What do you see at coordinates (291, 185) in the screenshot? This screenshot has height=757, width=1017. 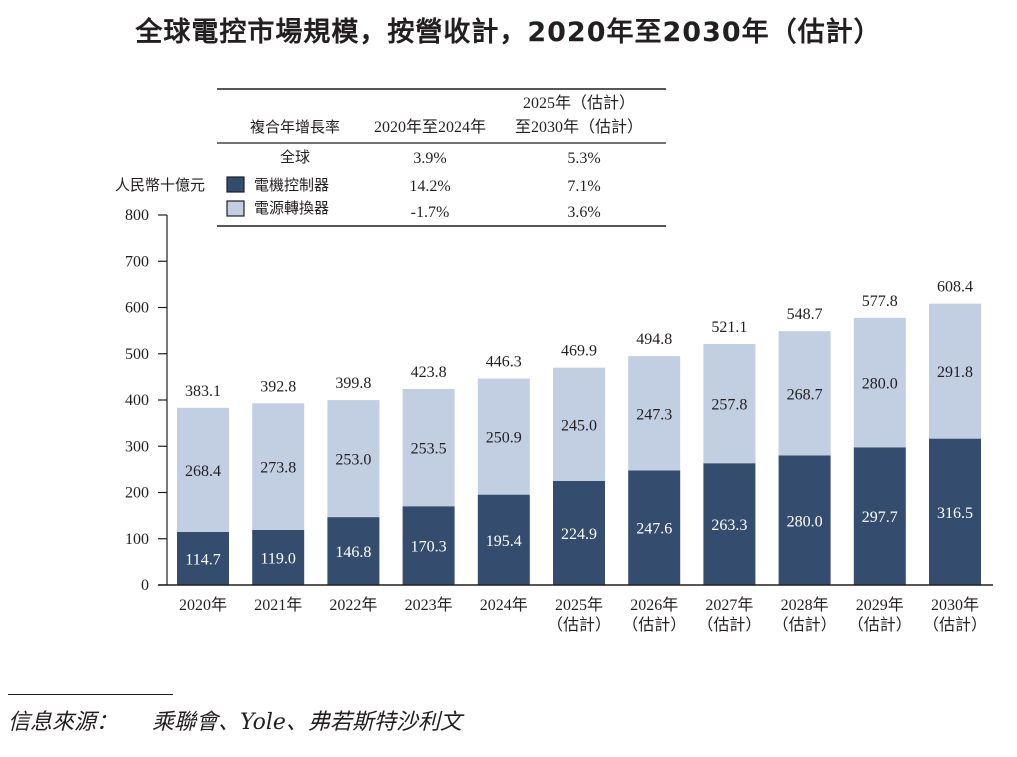 I see `legend-row-motor-label: 電機控制器` at bounding box center [291, 185].